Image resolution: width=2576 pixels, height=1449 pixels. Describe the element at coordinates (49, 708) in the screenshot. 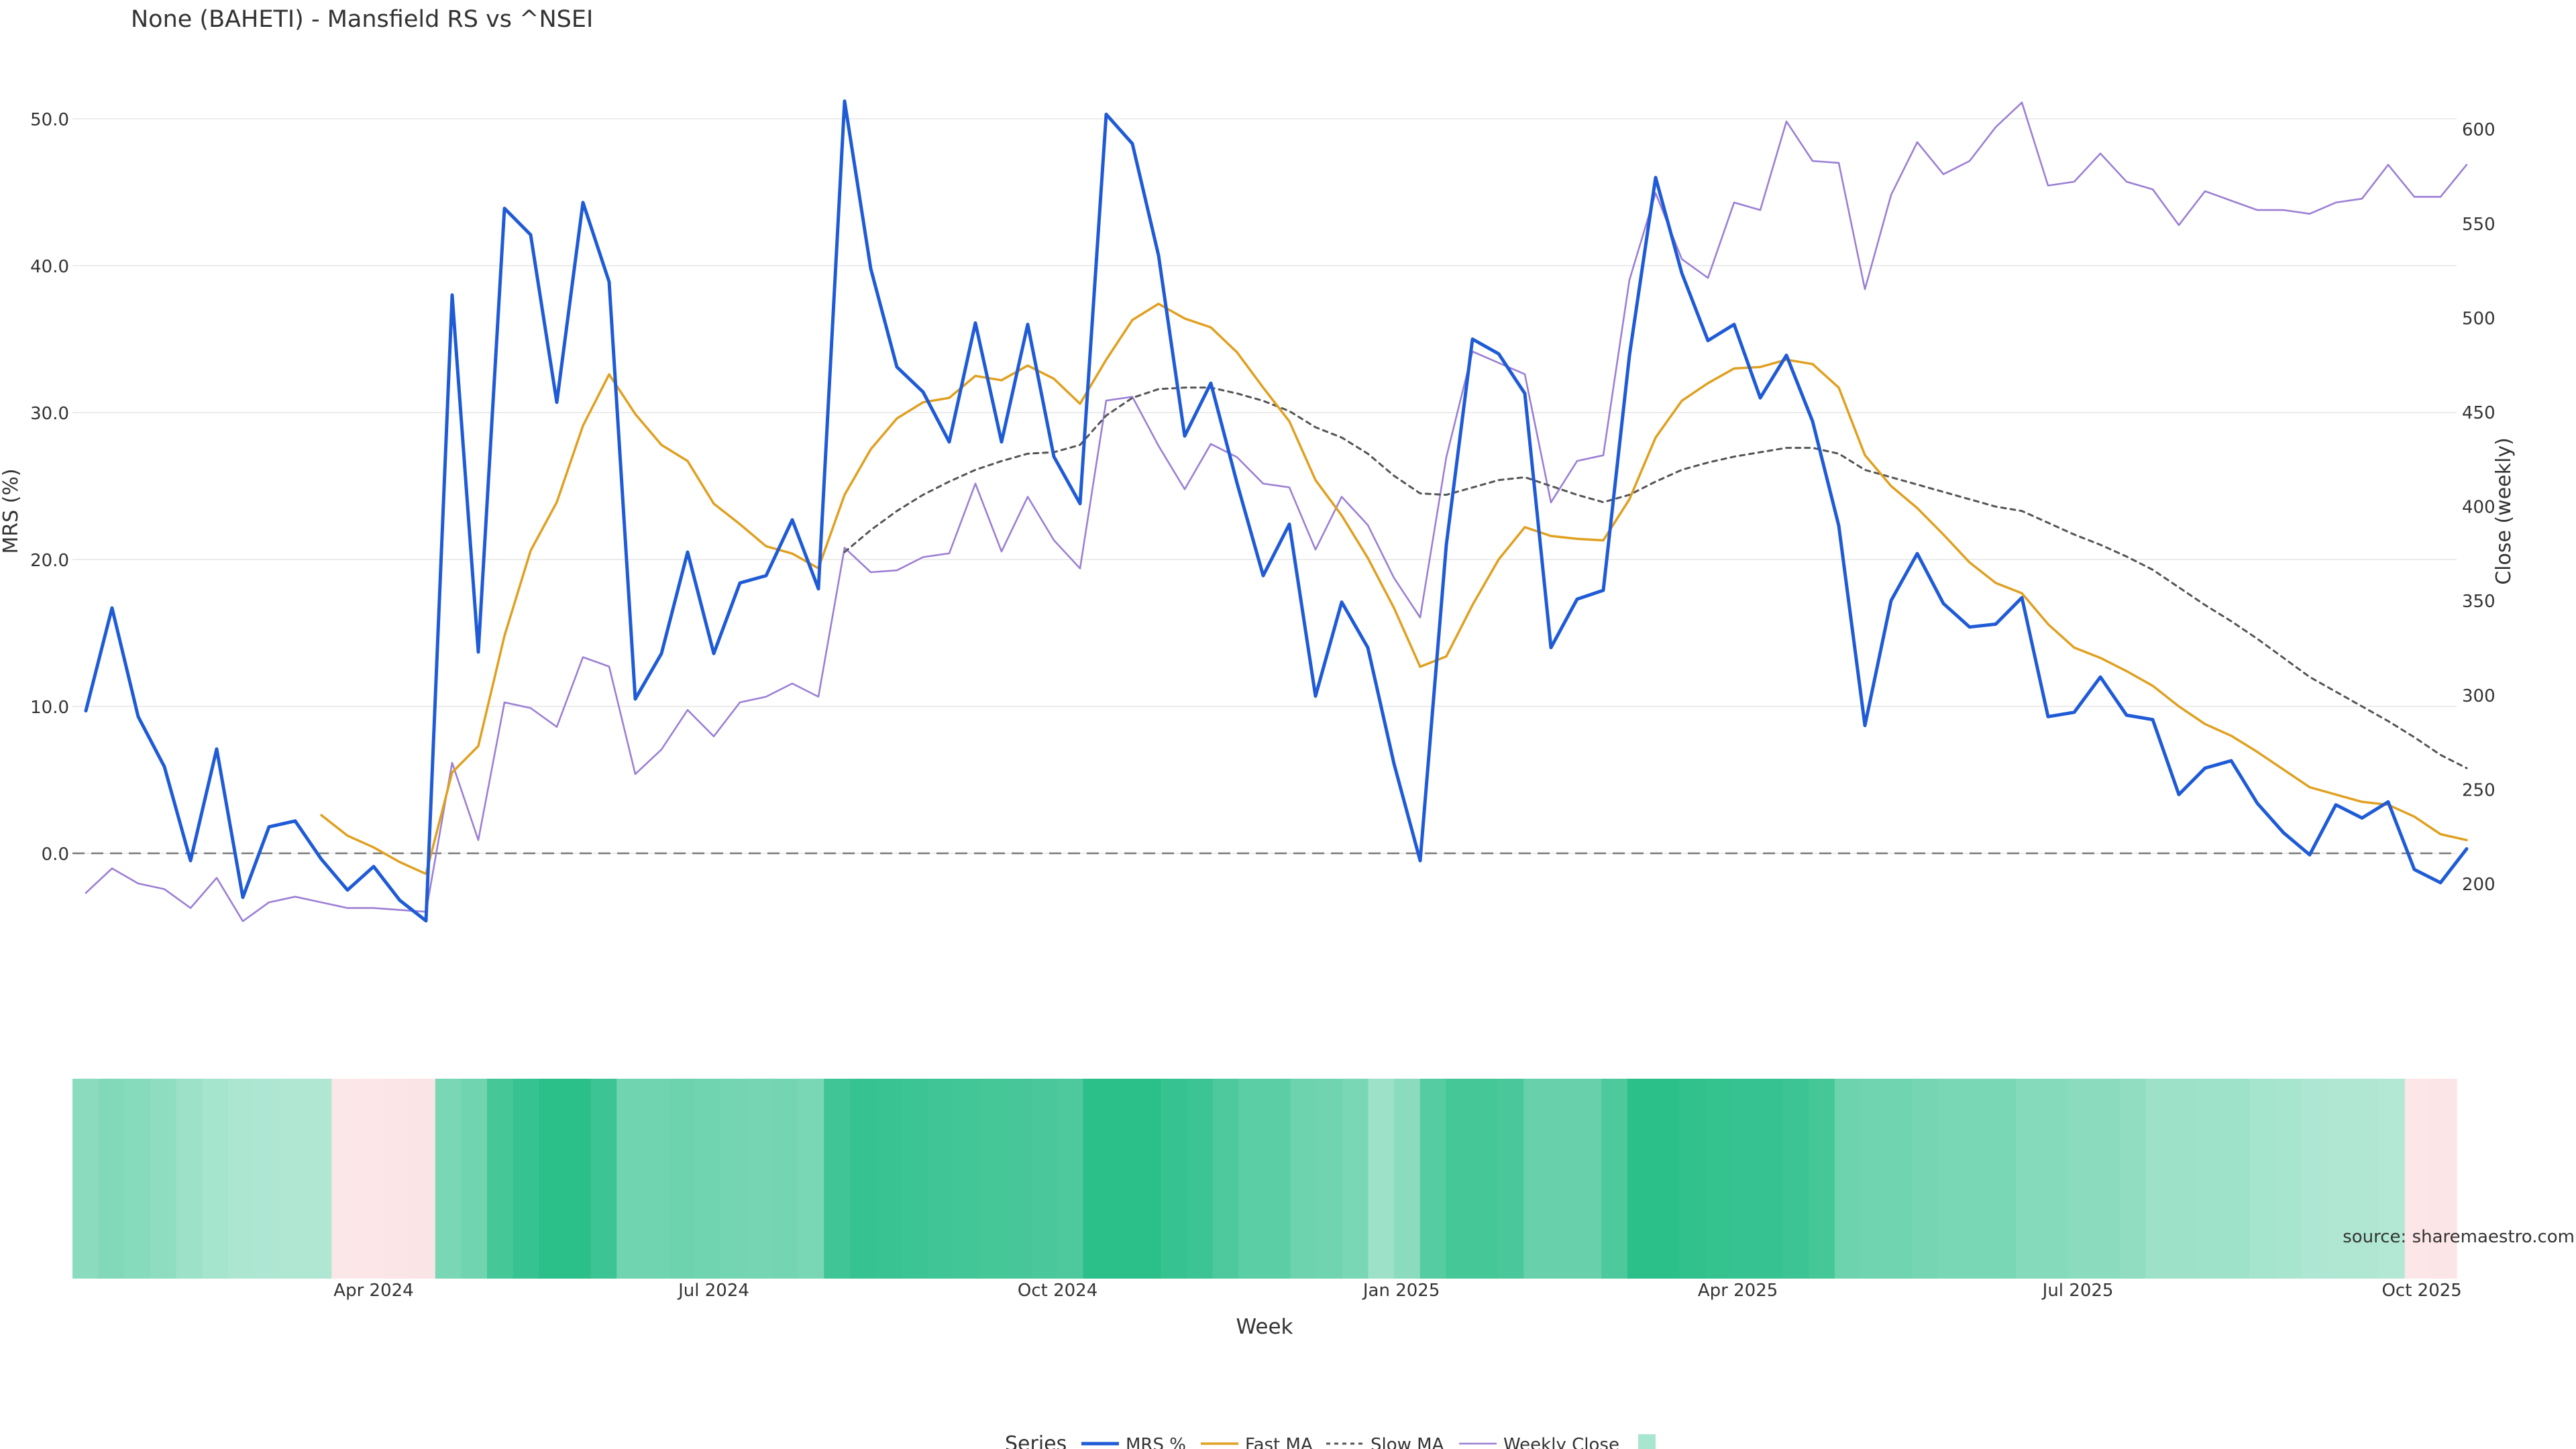

I see `y-tick-label: 10.0` at that location.